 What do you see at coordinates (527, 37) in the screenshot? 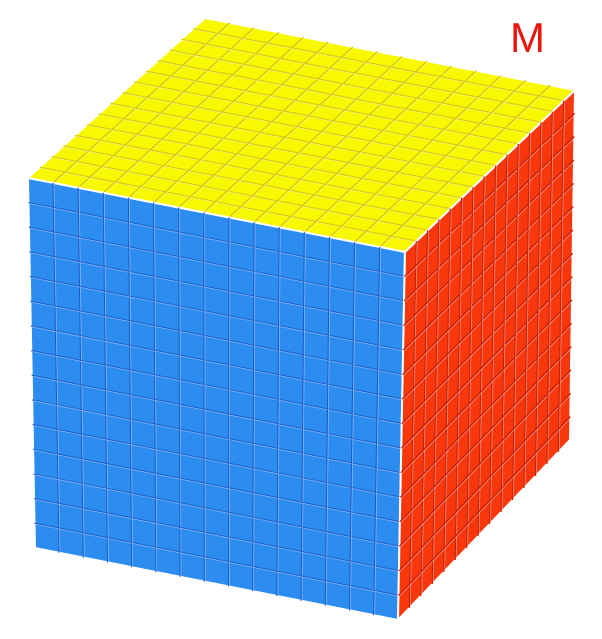
I see `size-label: M` at bounding box center [527, 37].